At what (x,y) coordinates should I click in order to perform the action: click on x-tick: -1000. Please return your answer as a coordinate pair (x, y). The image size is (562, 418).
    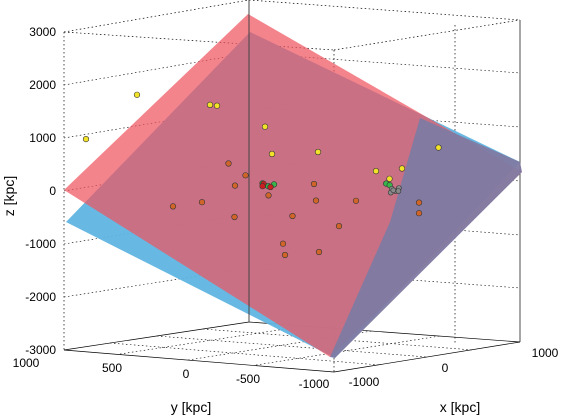
    Looking at the image, I should click on (364, 382).